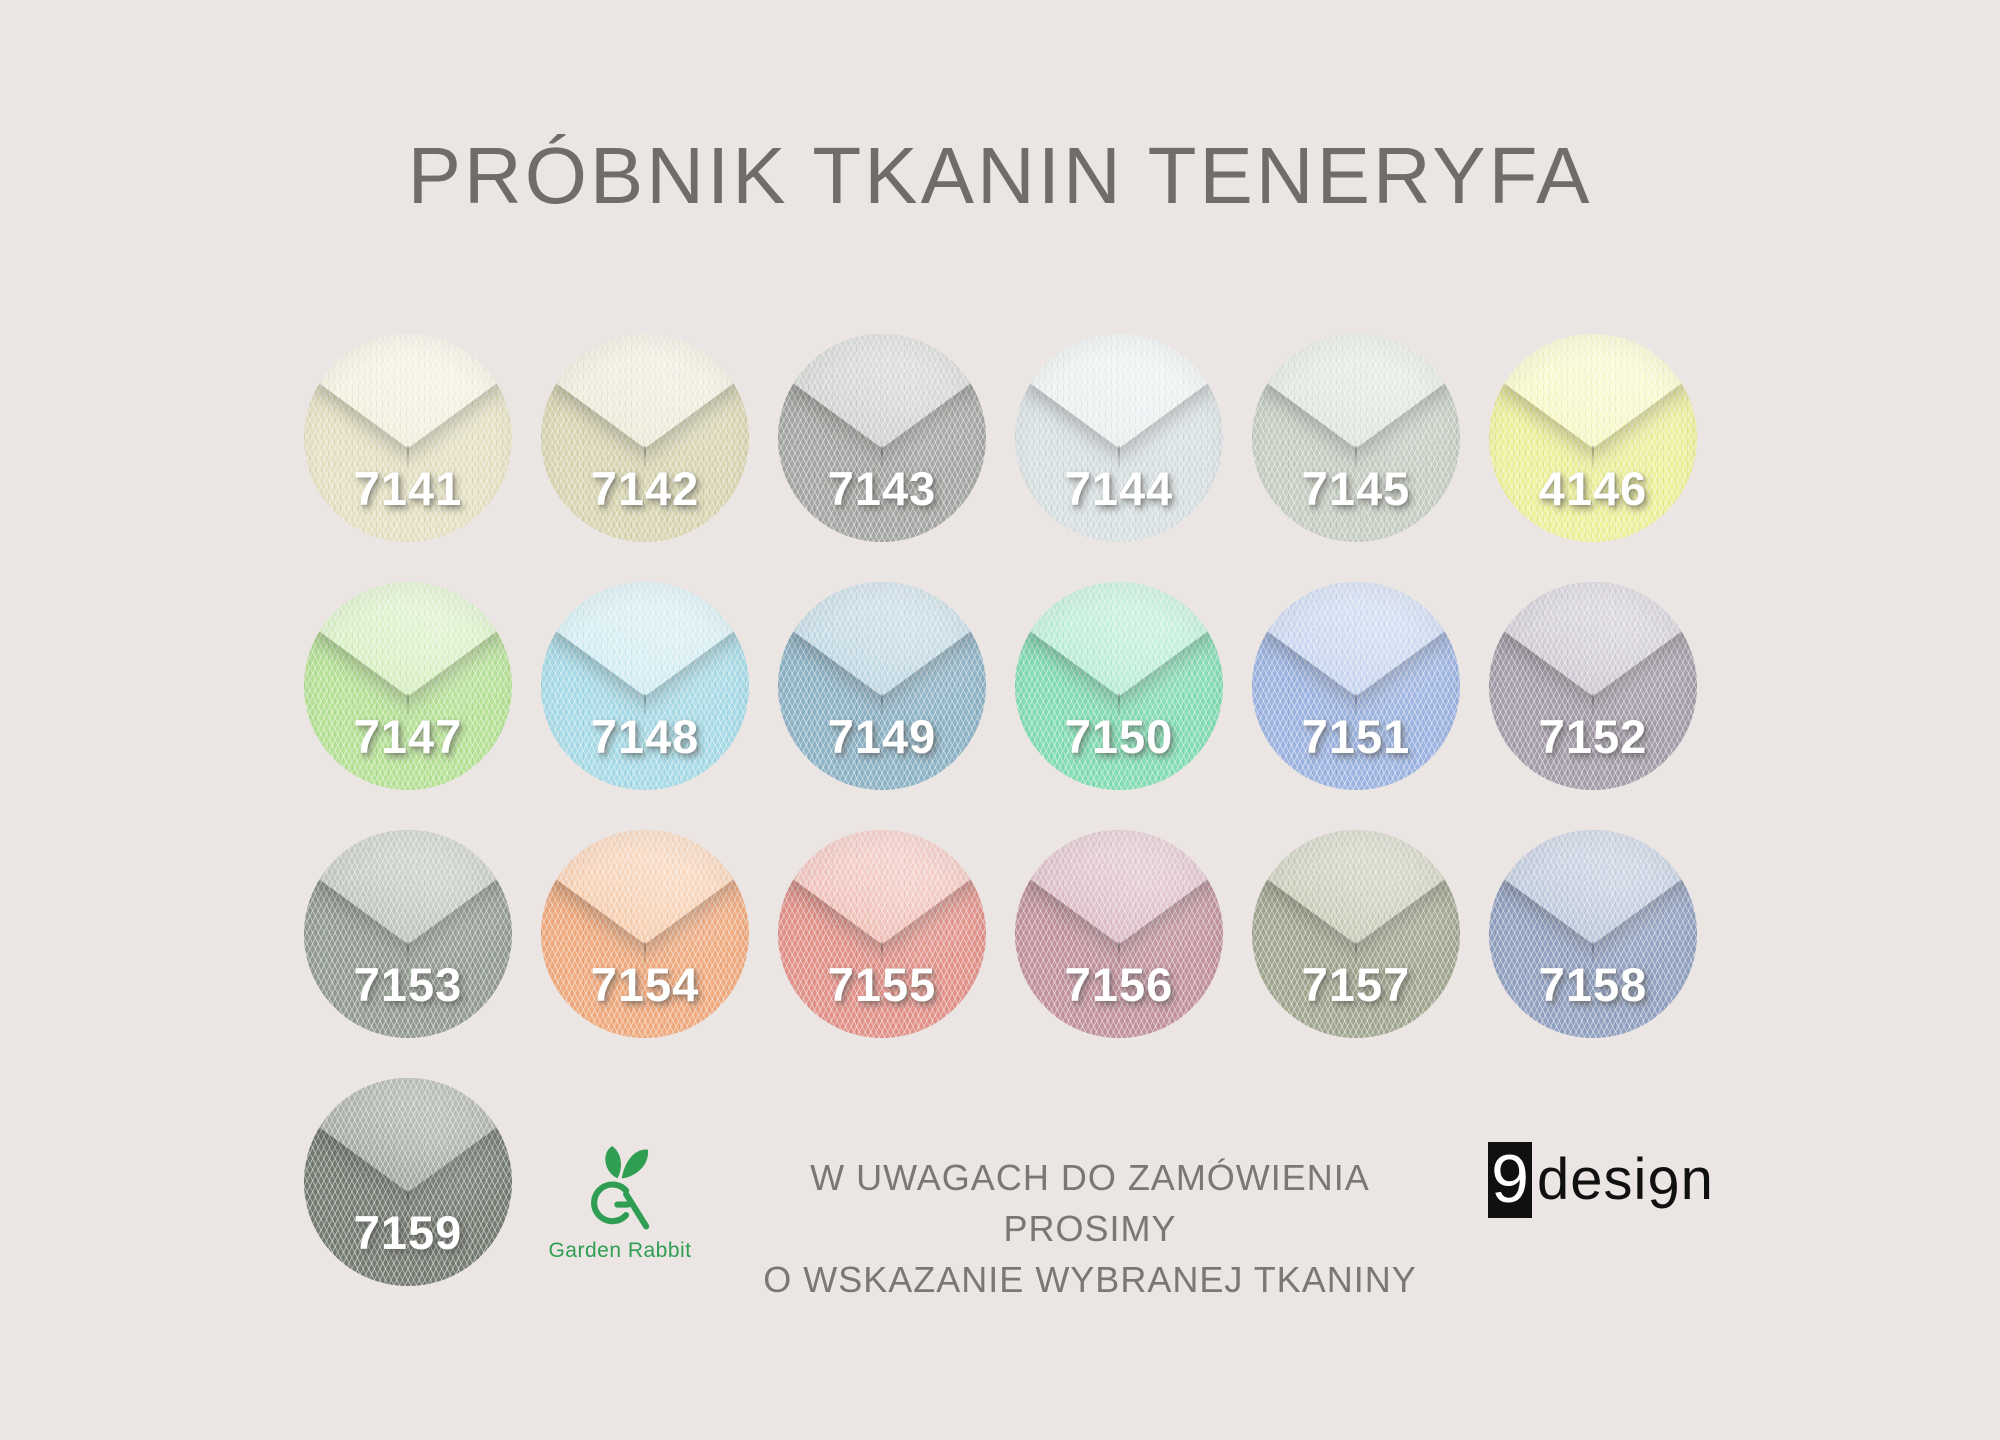  Describe the element at coordinates (882, 736) in the screenshot. I see `swatch-number: 7149` at that location.